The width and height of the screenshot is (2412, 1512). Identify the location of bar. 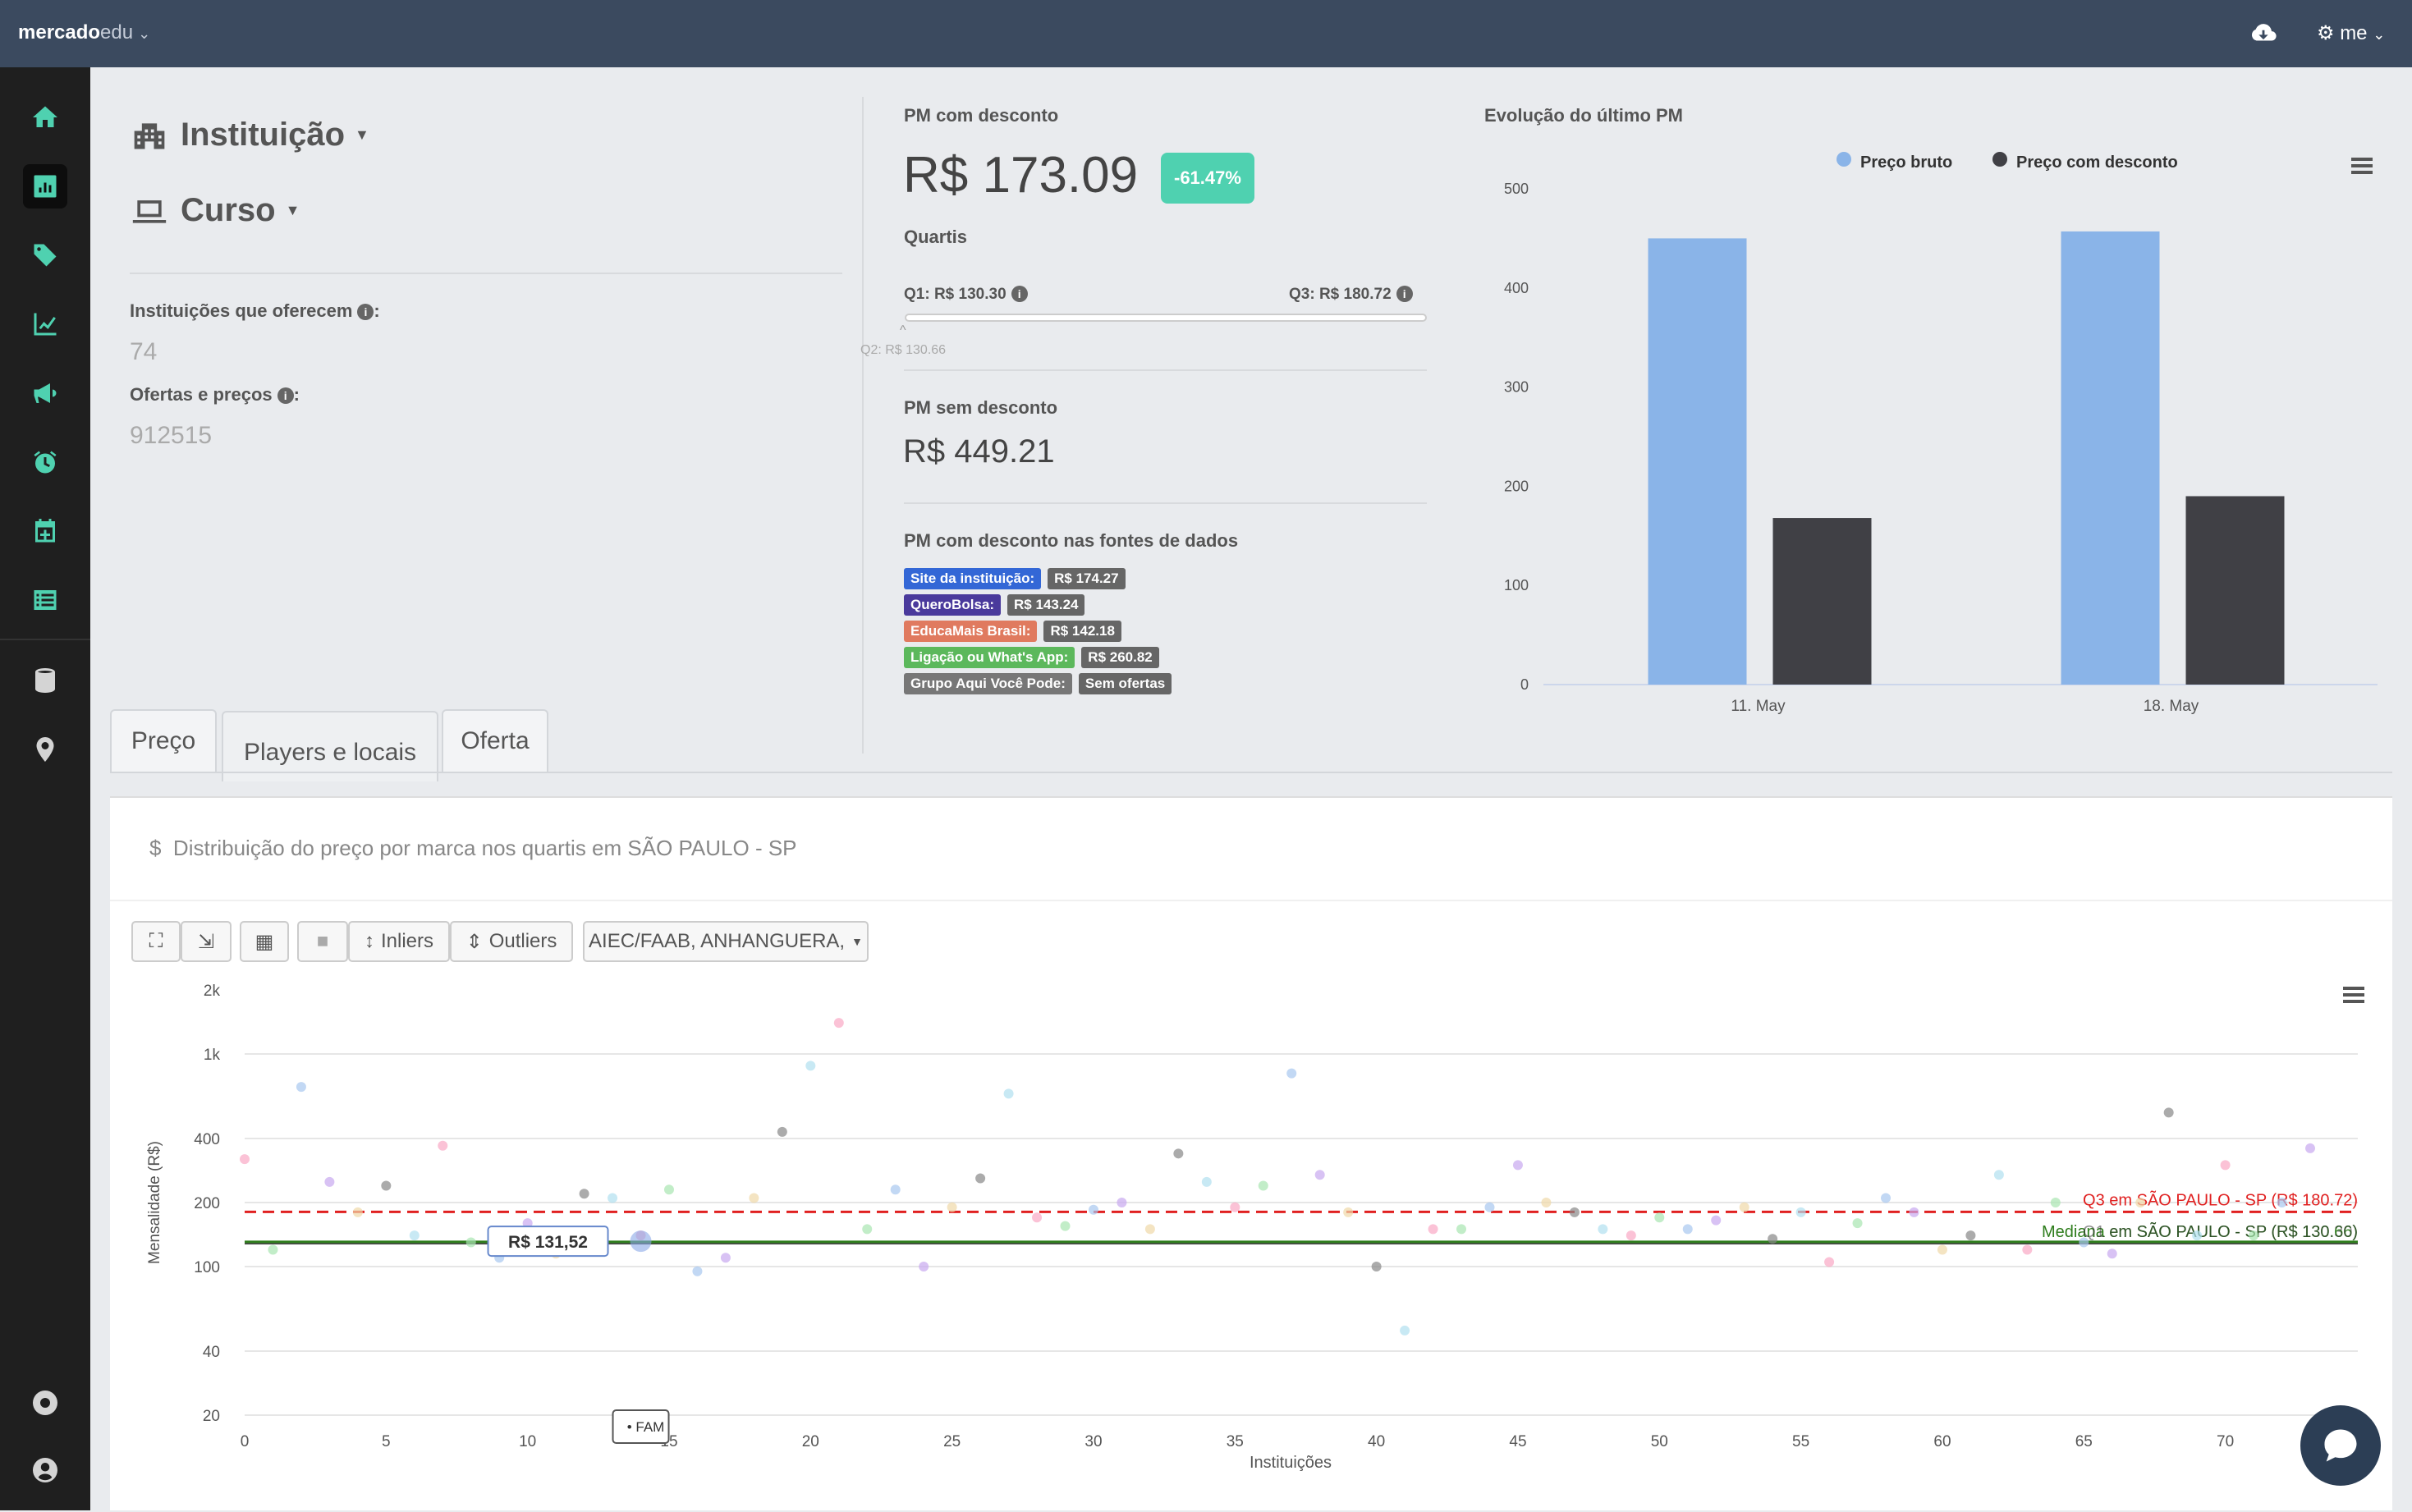
(1822, 601).